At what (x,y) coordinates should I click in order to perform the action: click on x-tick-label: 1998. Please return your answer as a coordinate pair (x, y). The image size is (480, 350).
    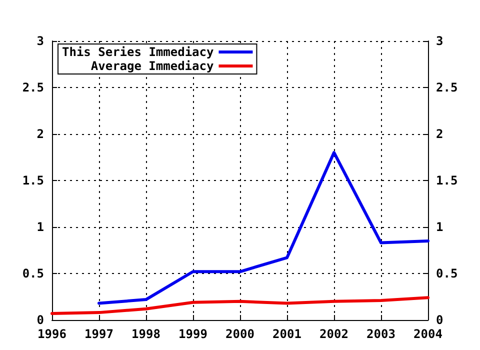
    Looking at the image, I should click on (146, 334).